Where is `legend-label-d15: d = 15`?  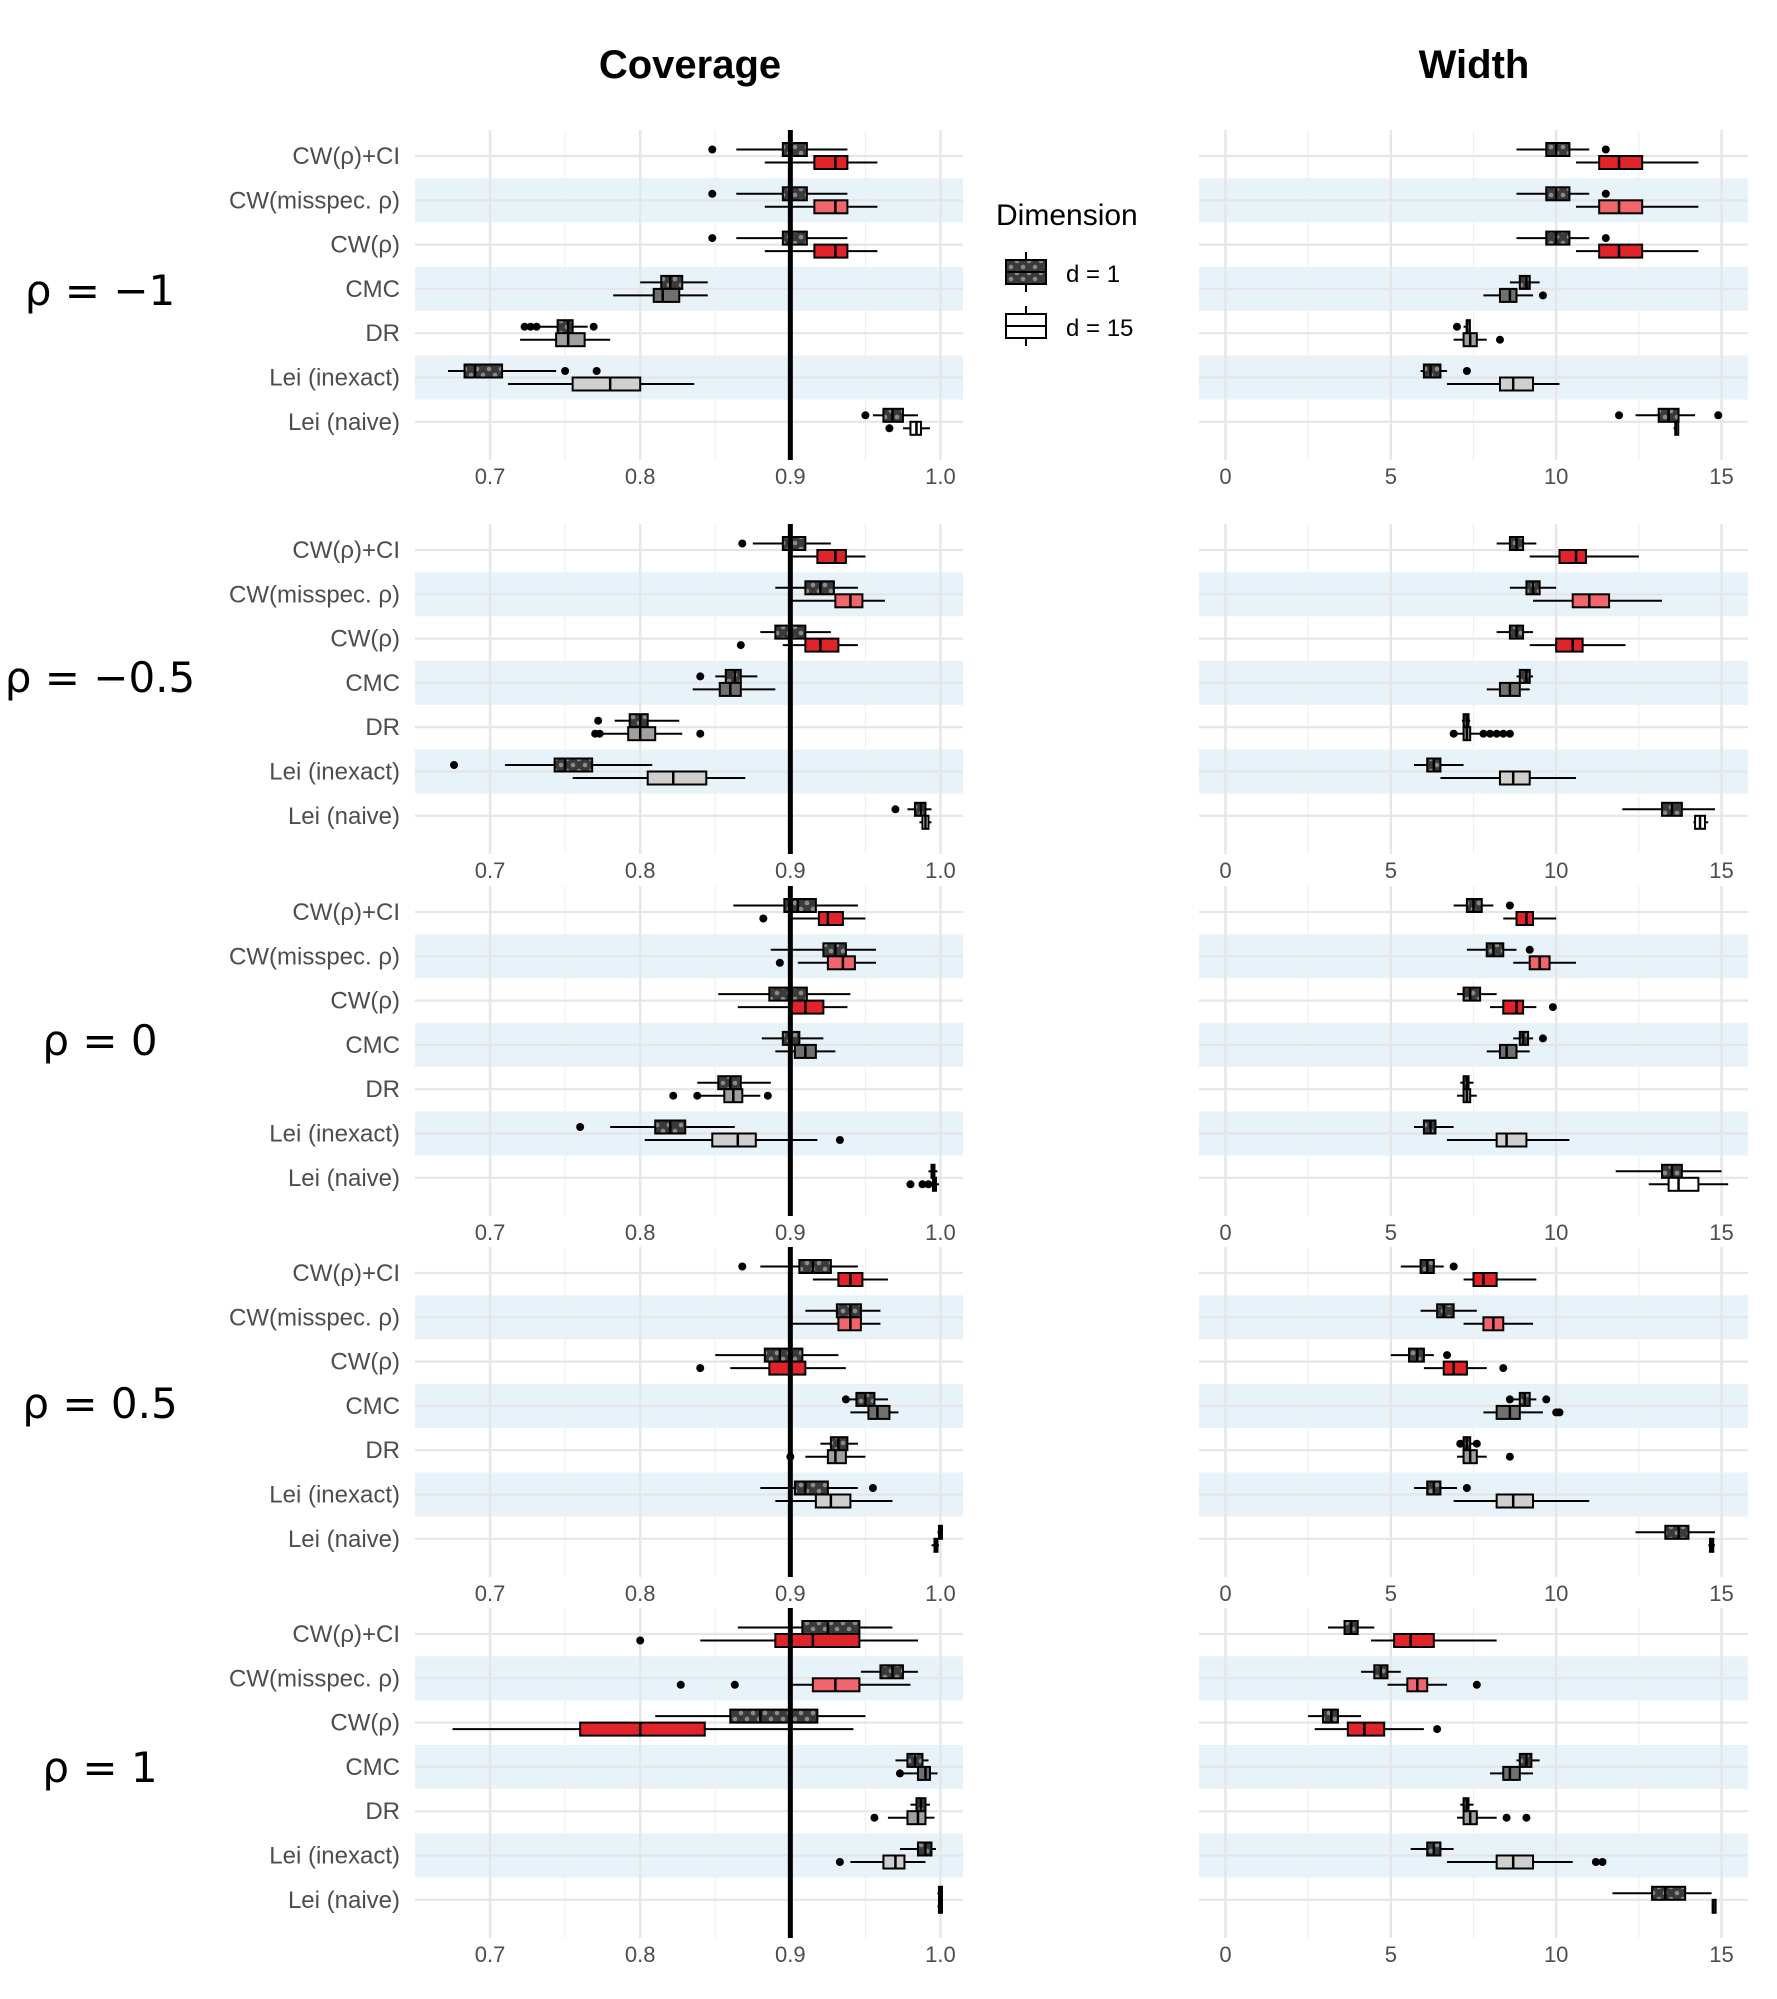 legend-label-d15: d = 15 is located at coordinates (1099, 328).